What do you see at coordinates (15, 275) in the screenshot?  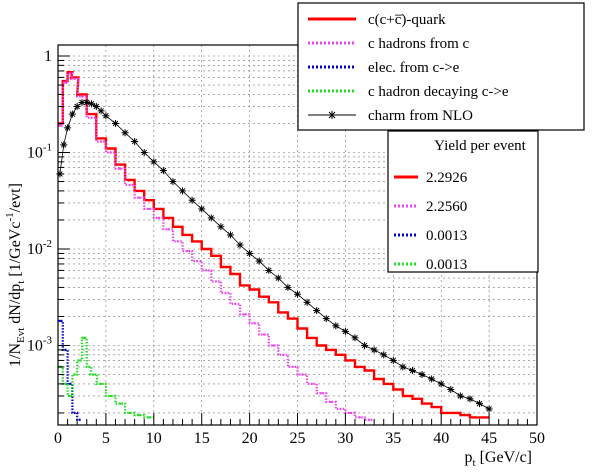 I see `y-axis-label: 1/NEvt​ dN/dpt​ [1/GeVc-1​/evt]` at bounding box center [15, 275].